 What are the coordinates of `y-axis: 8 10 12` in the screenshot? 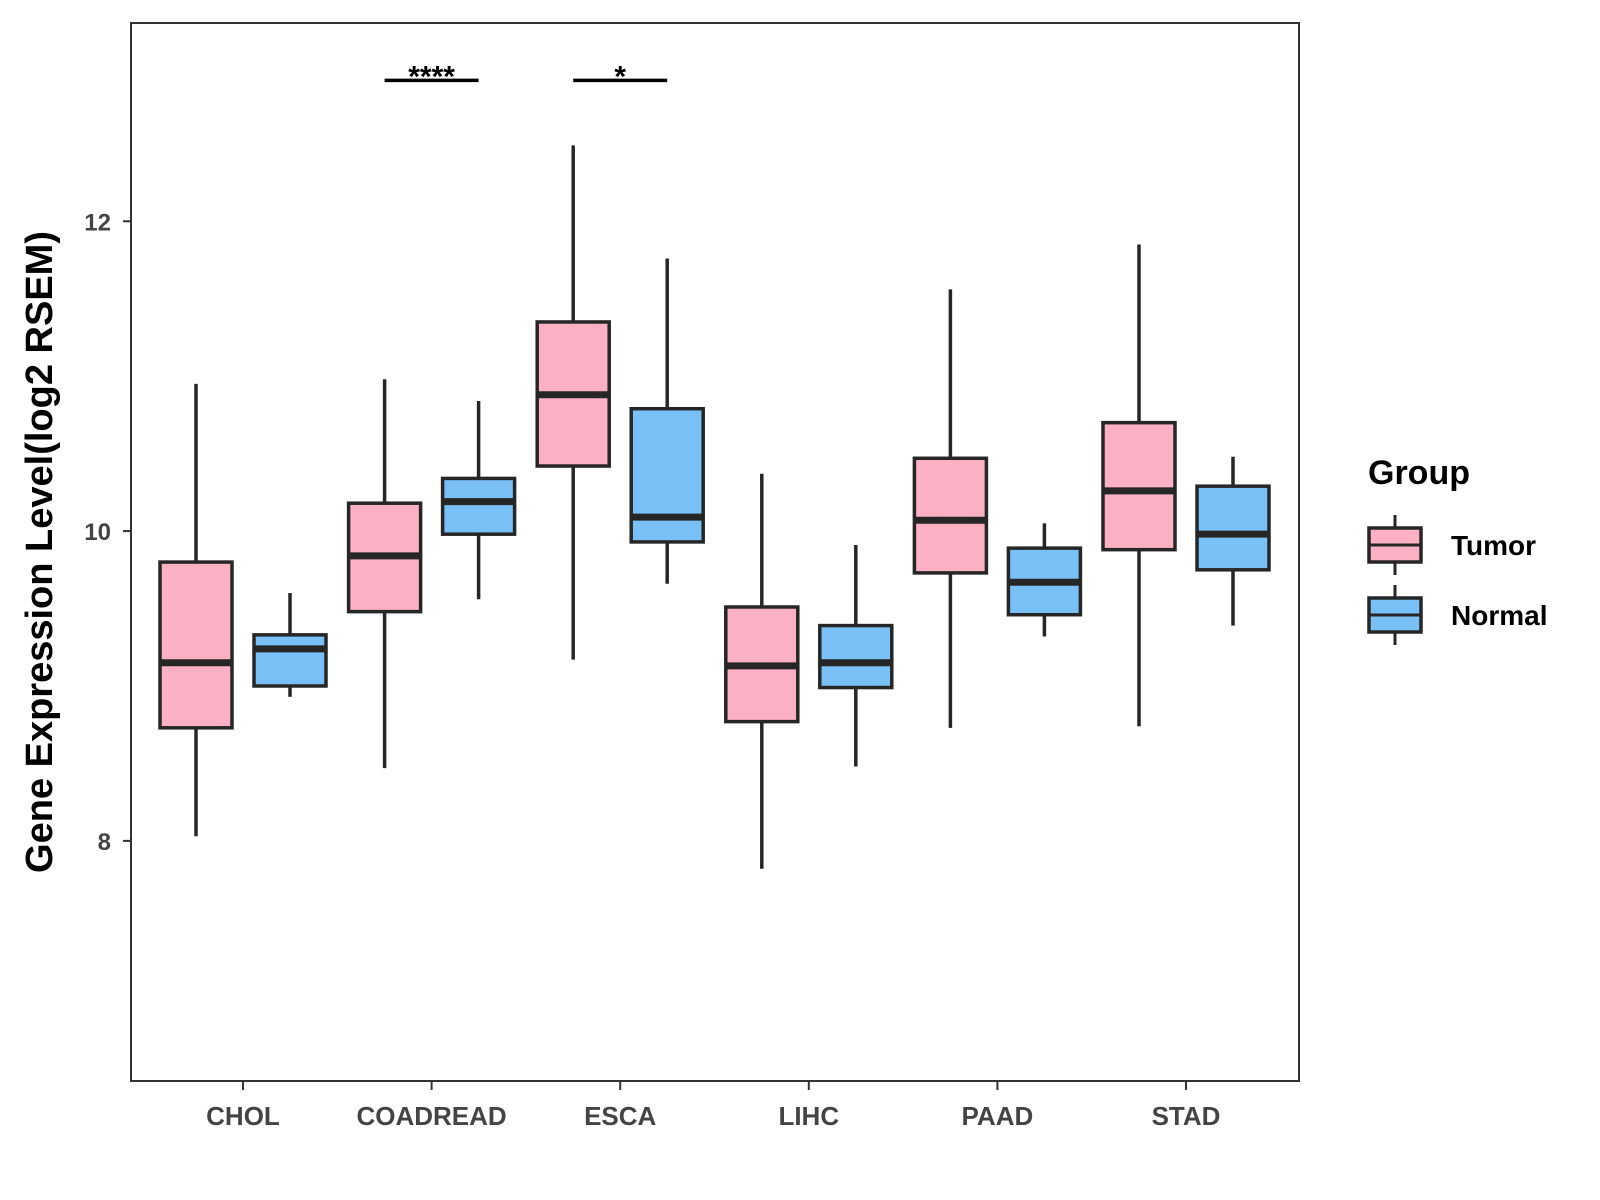 It's located at (107, 532).